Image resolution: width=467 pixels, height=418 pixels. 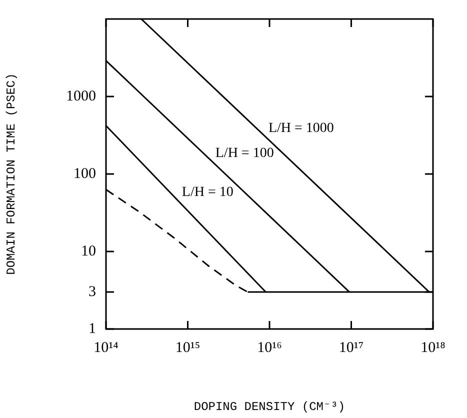 I want to click on y-tick-label: 100, so click(x=85, y=174).